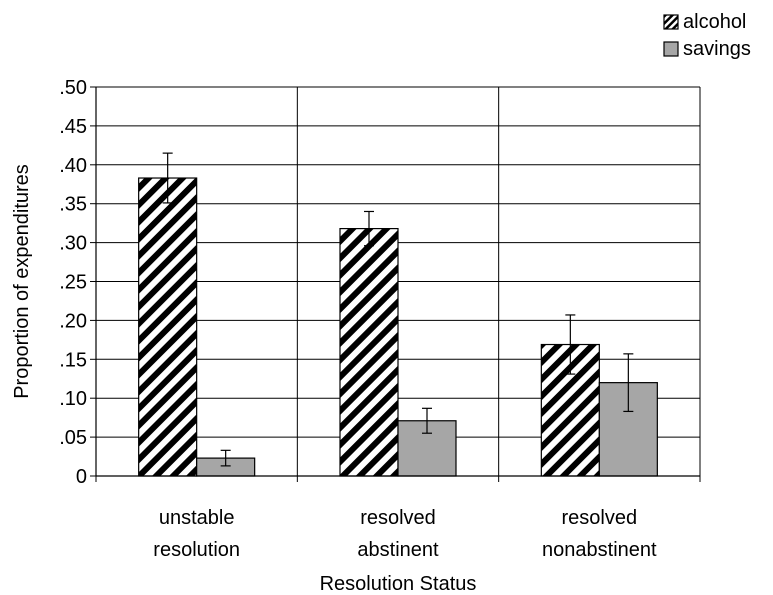 The width and height of the screenshot is (773, 595). I want to click on category-label: nonabstinent, so click(599, 550).